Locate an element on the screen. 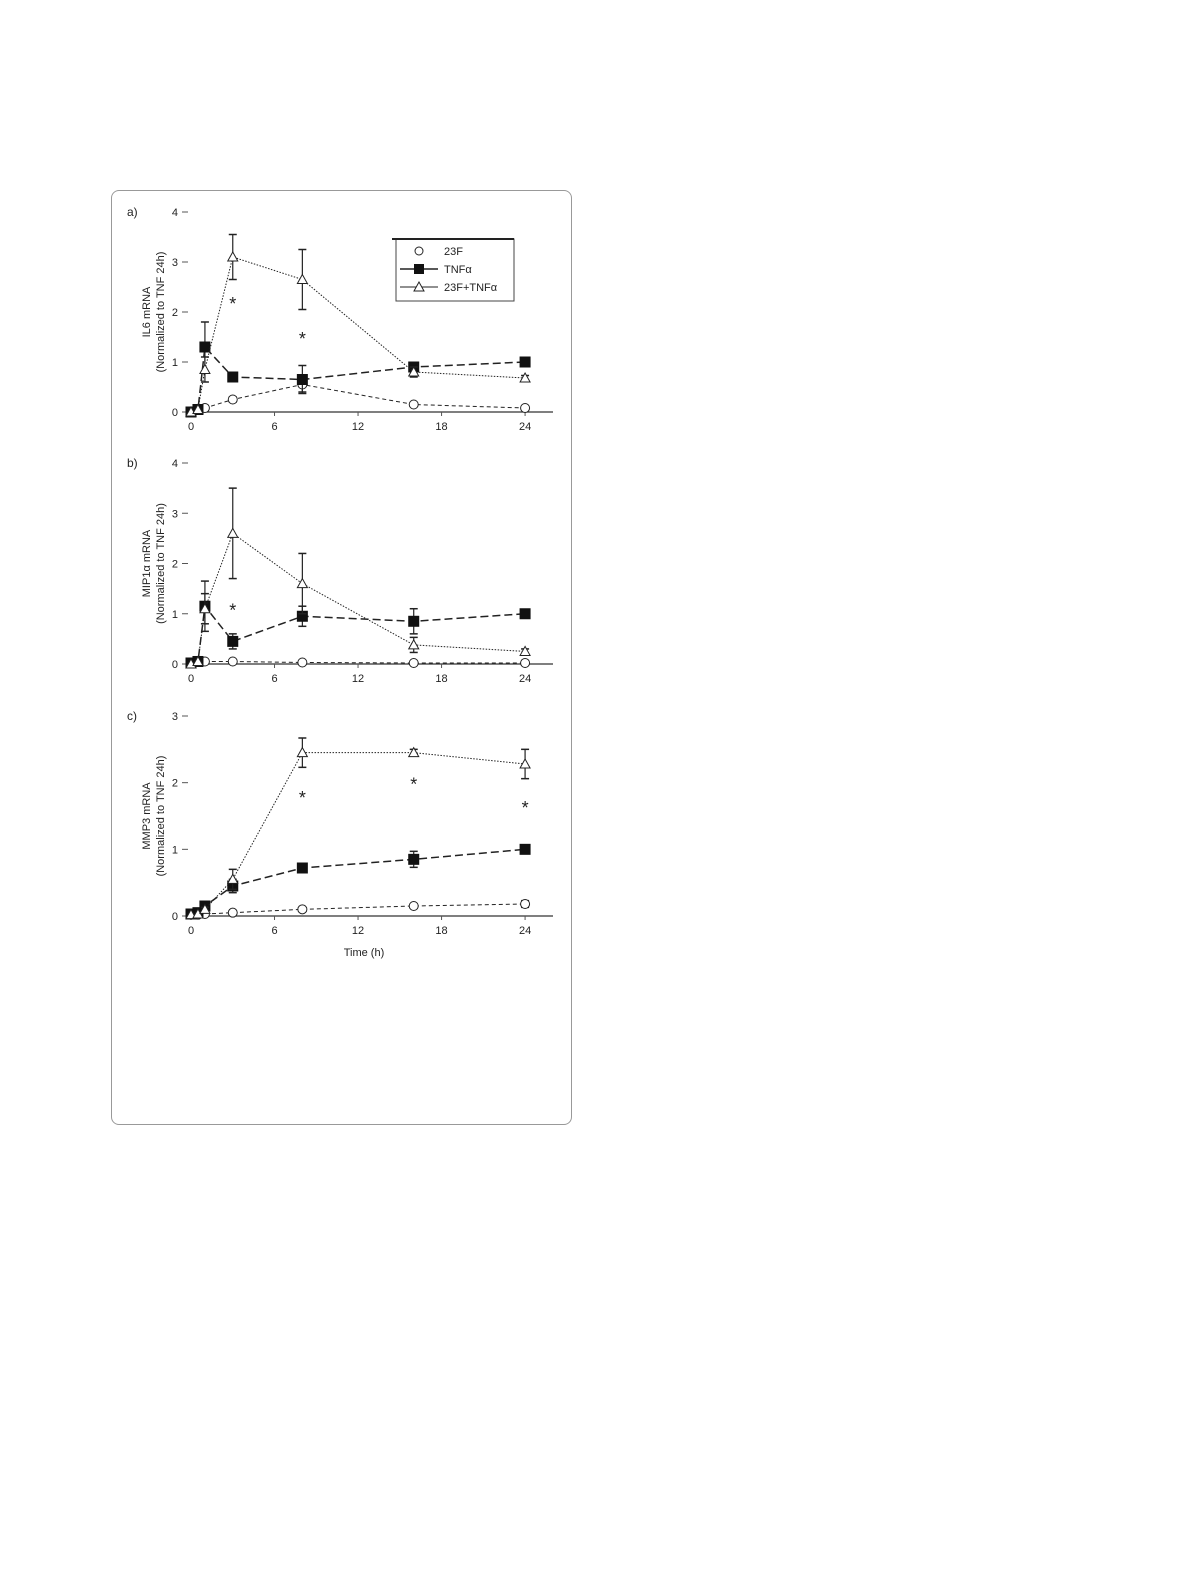 The image size is (1191, 1589). legend-marker-square is located at coordinates (419, 269).